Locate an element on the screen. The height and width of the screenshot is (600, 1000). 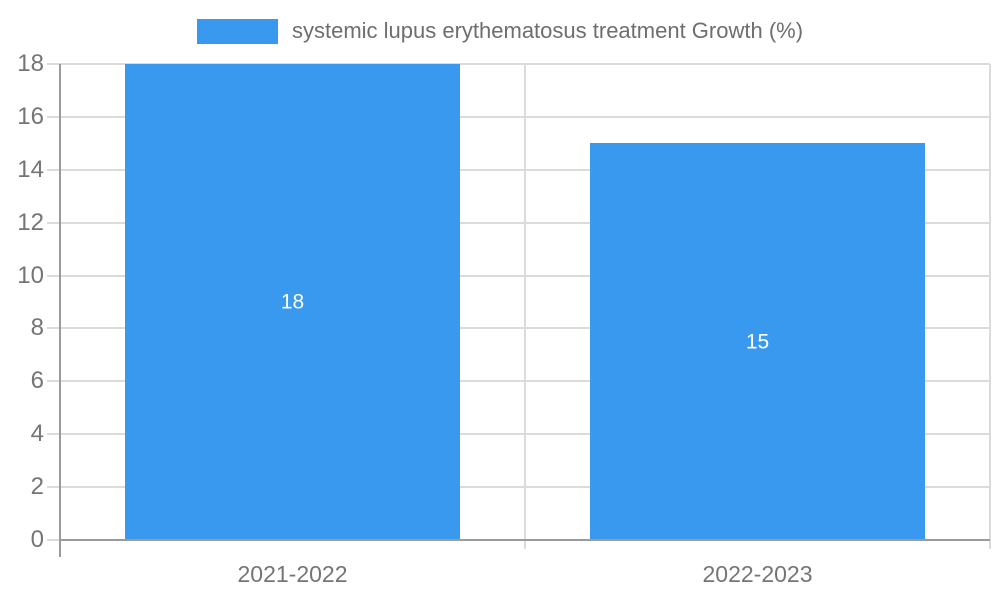
y-tick-label: 16 is located at coordinates (30, 116).